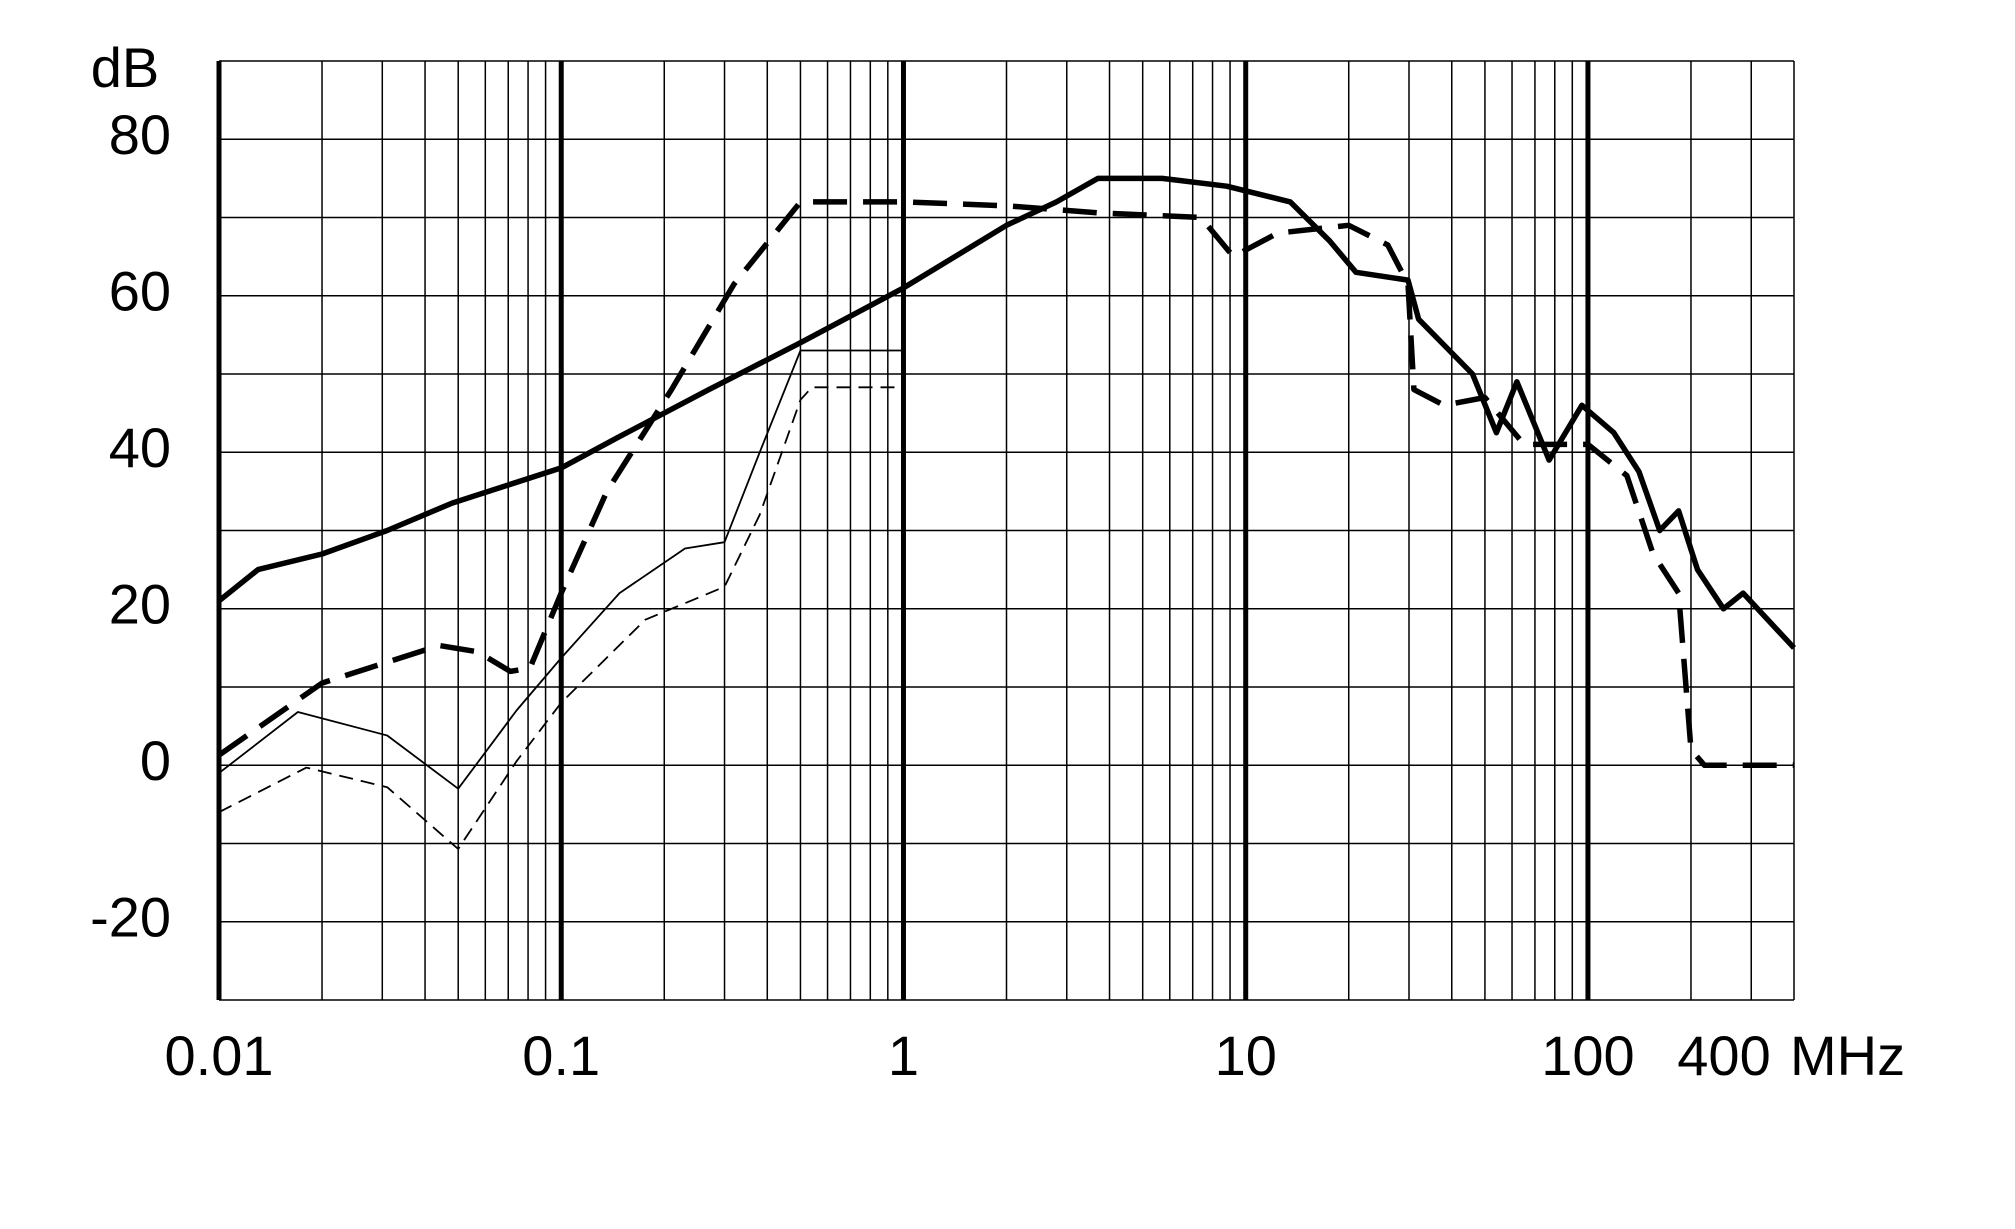  I want to click on x-tick-label: 0.1, so click(561, 1055).